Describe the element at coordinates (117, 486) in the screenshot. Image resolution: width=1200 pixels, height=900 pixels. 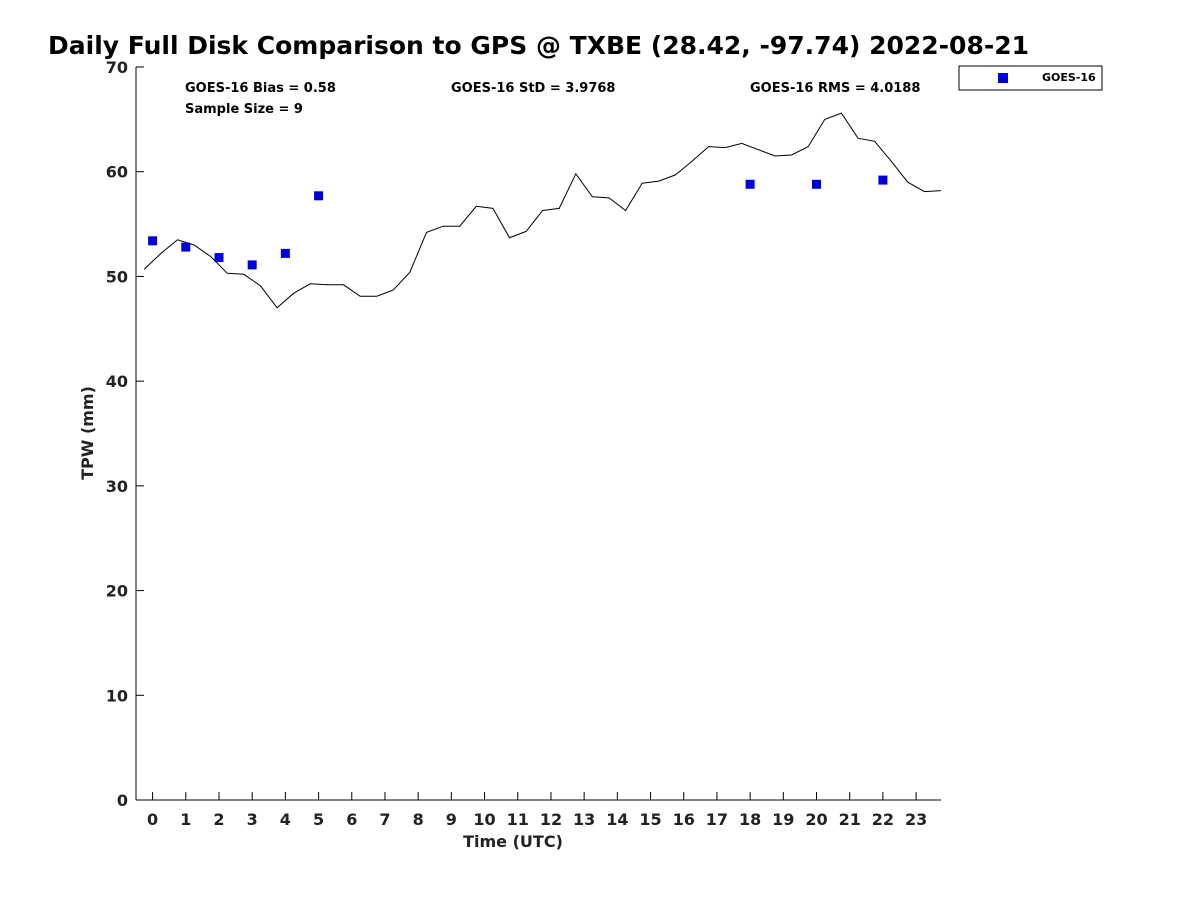
I see `y-tick-label: 30` at that location.